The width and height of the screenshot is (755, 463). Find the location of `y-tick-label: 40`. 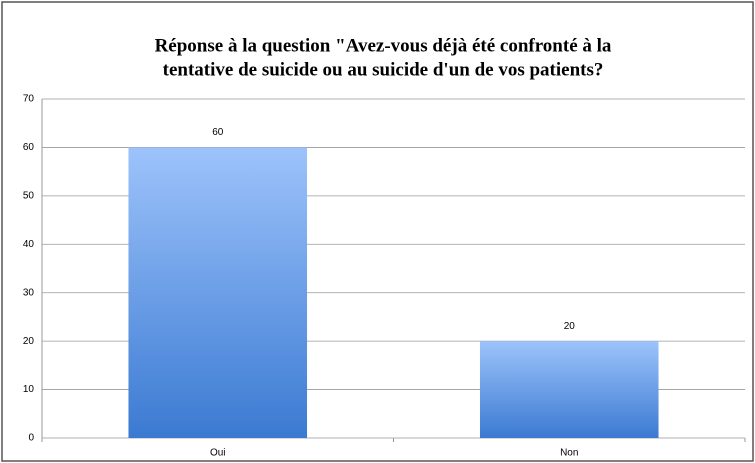

y-tick-label: 40 is located at coordinates (29, 244).